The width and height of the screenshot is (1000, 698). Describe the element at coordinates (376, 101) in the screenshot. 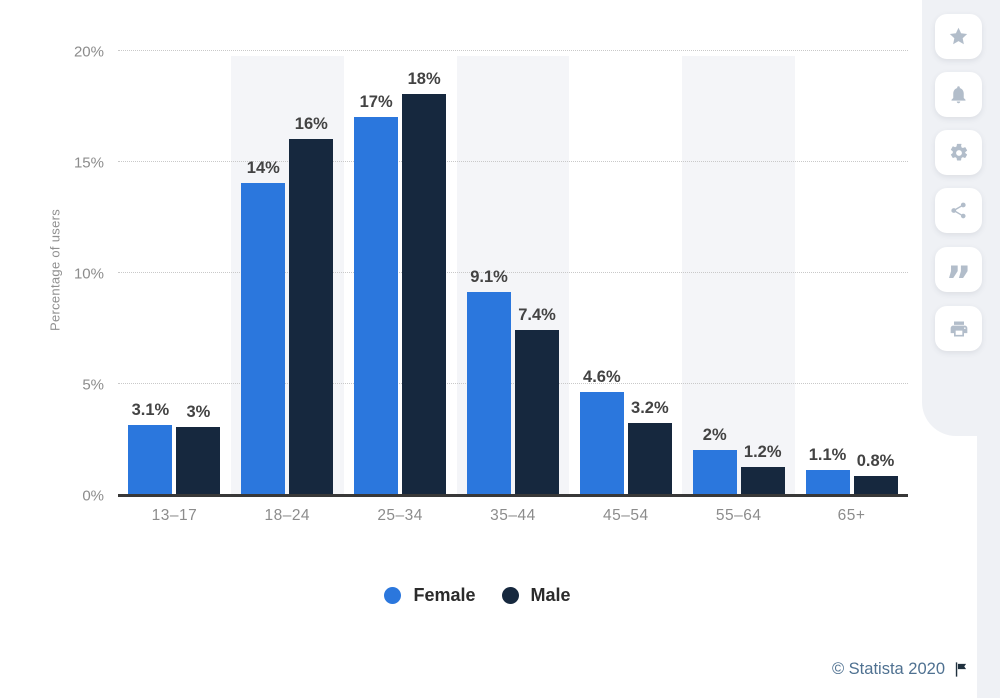

I see `bar-value-label: 17%` at that location.